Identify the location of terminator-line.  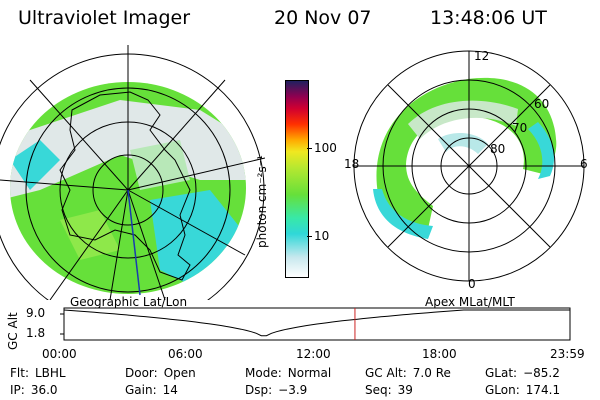
(134, 242).